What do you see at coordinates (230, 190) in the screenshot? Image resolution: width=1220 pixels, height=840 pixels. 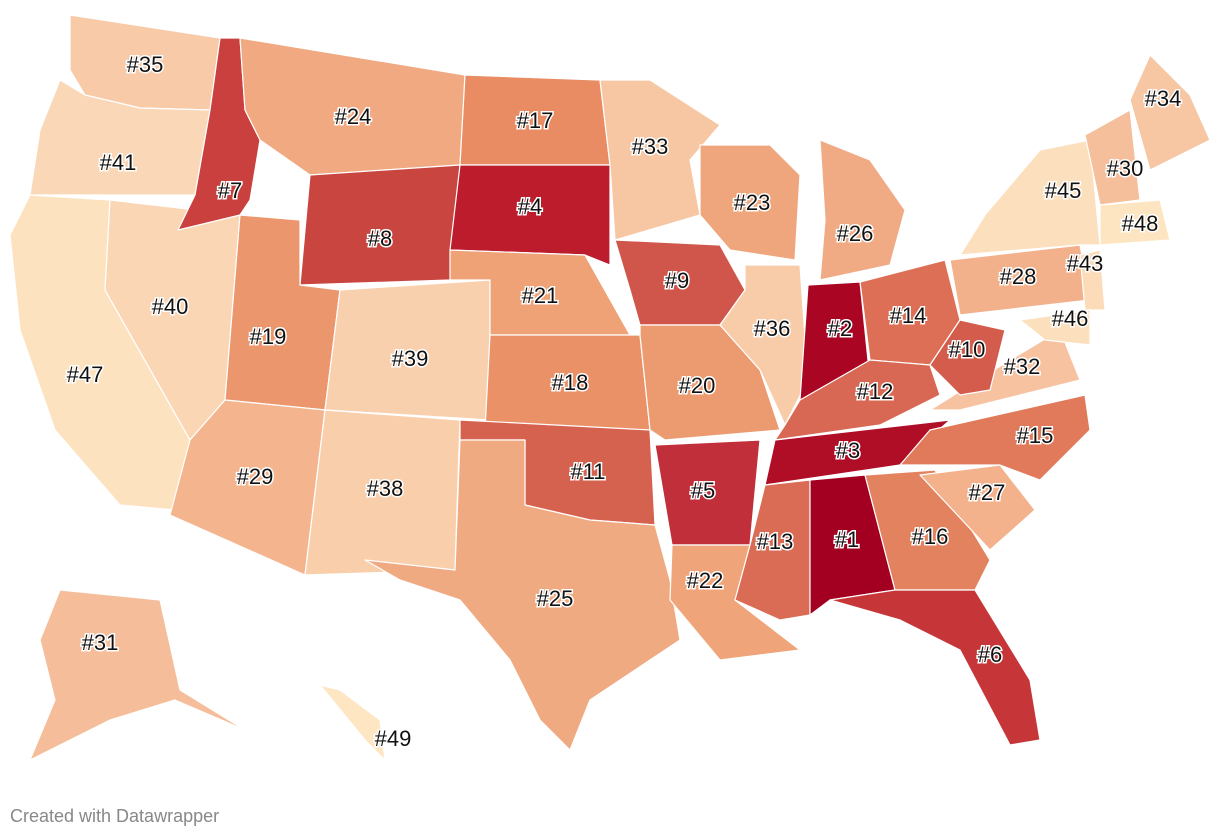 I see `state-rank-label: #7` at bounding box center [230, 190].